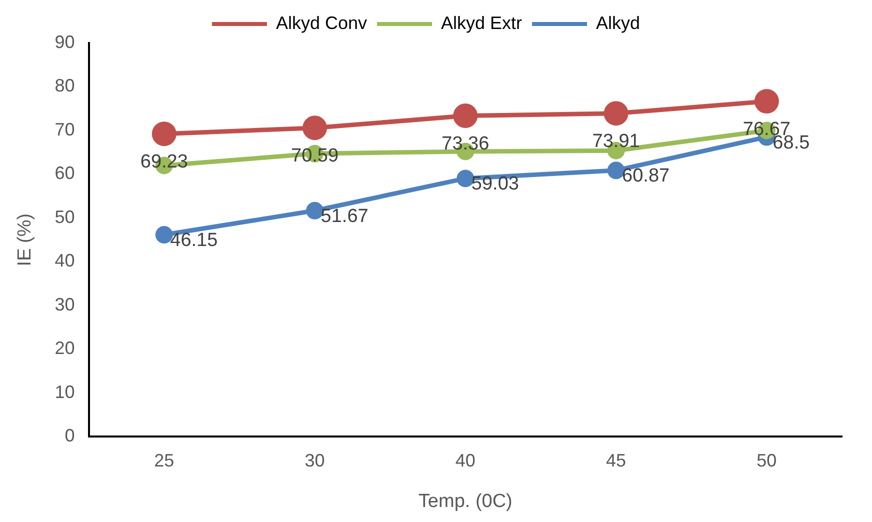 This screenshot has height=522, width=872. Describe the element at coordinates (314, 460) in the screenshot. I see `x-tick-label: 30` at that location.